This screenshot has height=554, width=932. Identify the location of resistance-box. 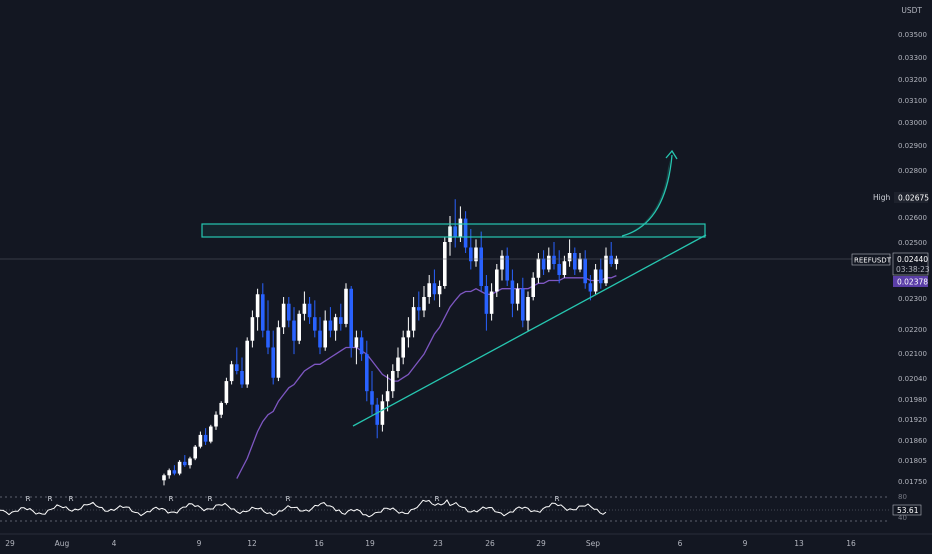
(453, 230).